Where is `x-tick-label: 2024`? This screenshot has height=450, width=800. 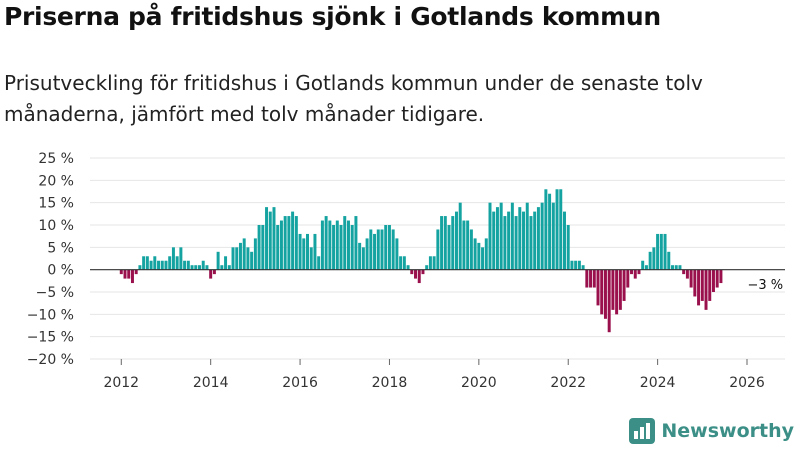
x-tick-label: 2024 is located at coordinates (658, 383).